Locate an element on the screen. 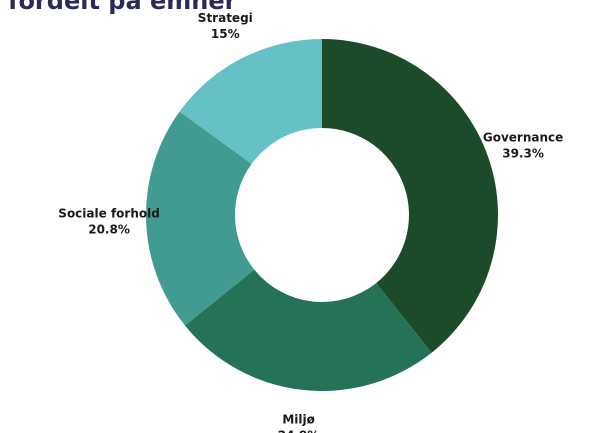 This screenshot has width=599, height=433. slice-value-strategi: 15% is located at coordinates (225, 34).